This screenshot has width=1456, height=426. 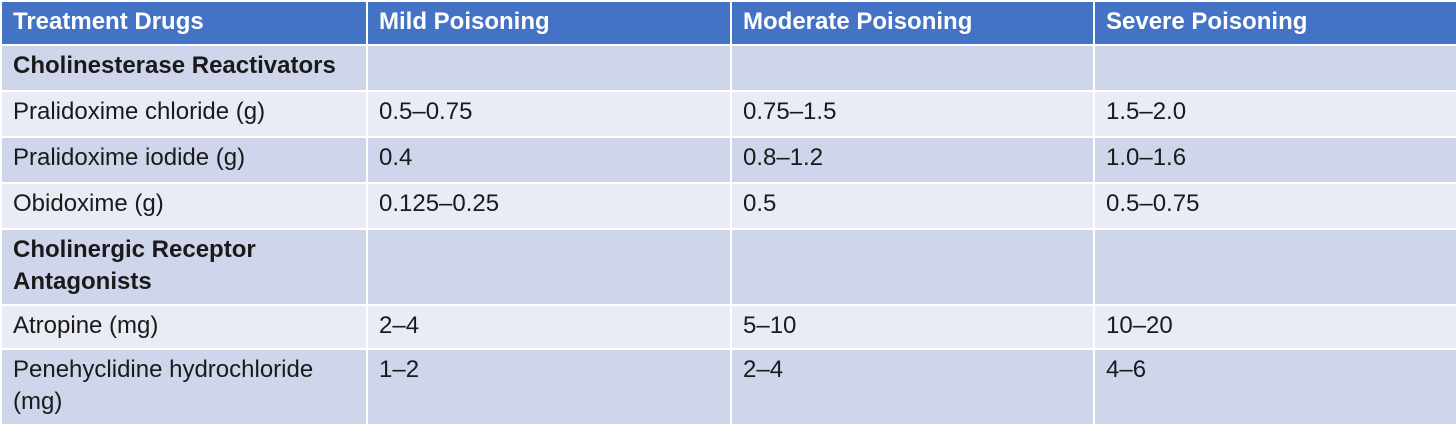 What do you see at coordinates (912, 327) in the screenshot?
I see `moderate-dose-cell: 5–10` at bounding box center [912, 327].